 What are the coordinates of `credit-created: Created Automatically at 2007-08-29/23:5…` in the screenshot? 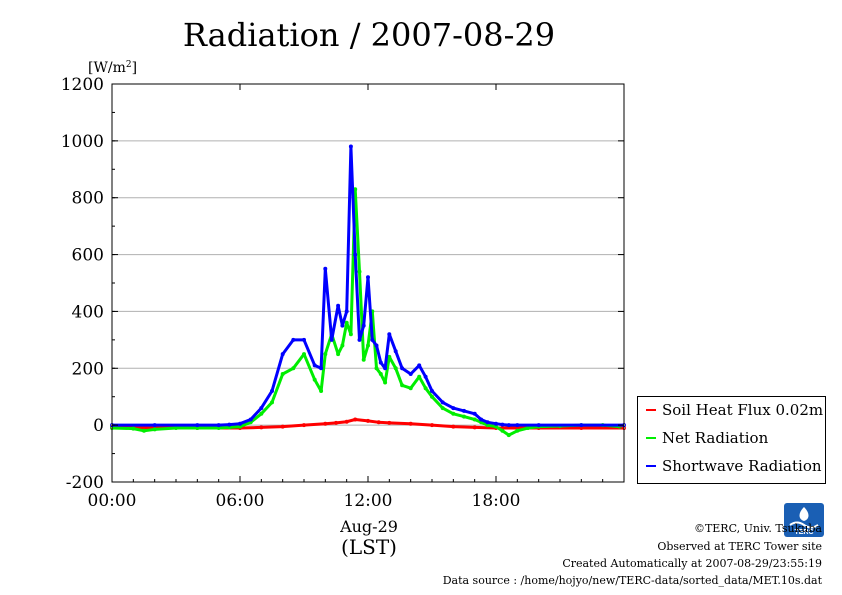 It's located at (692, 563).